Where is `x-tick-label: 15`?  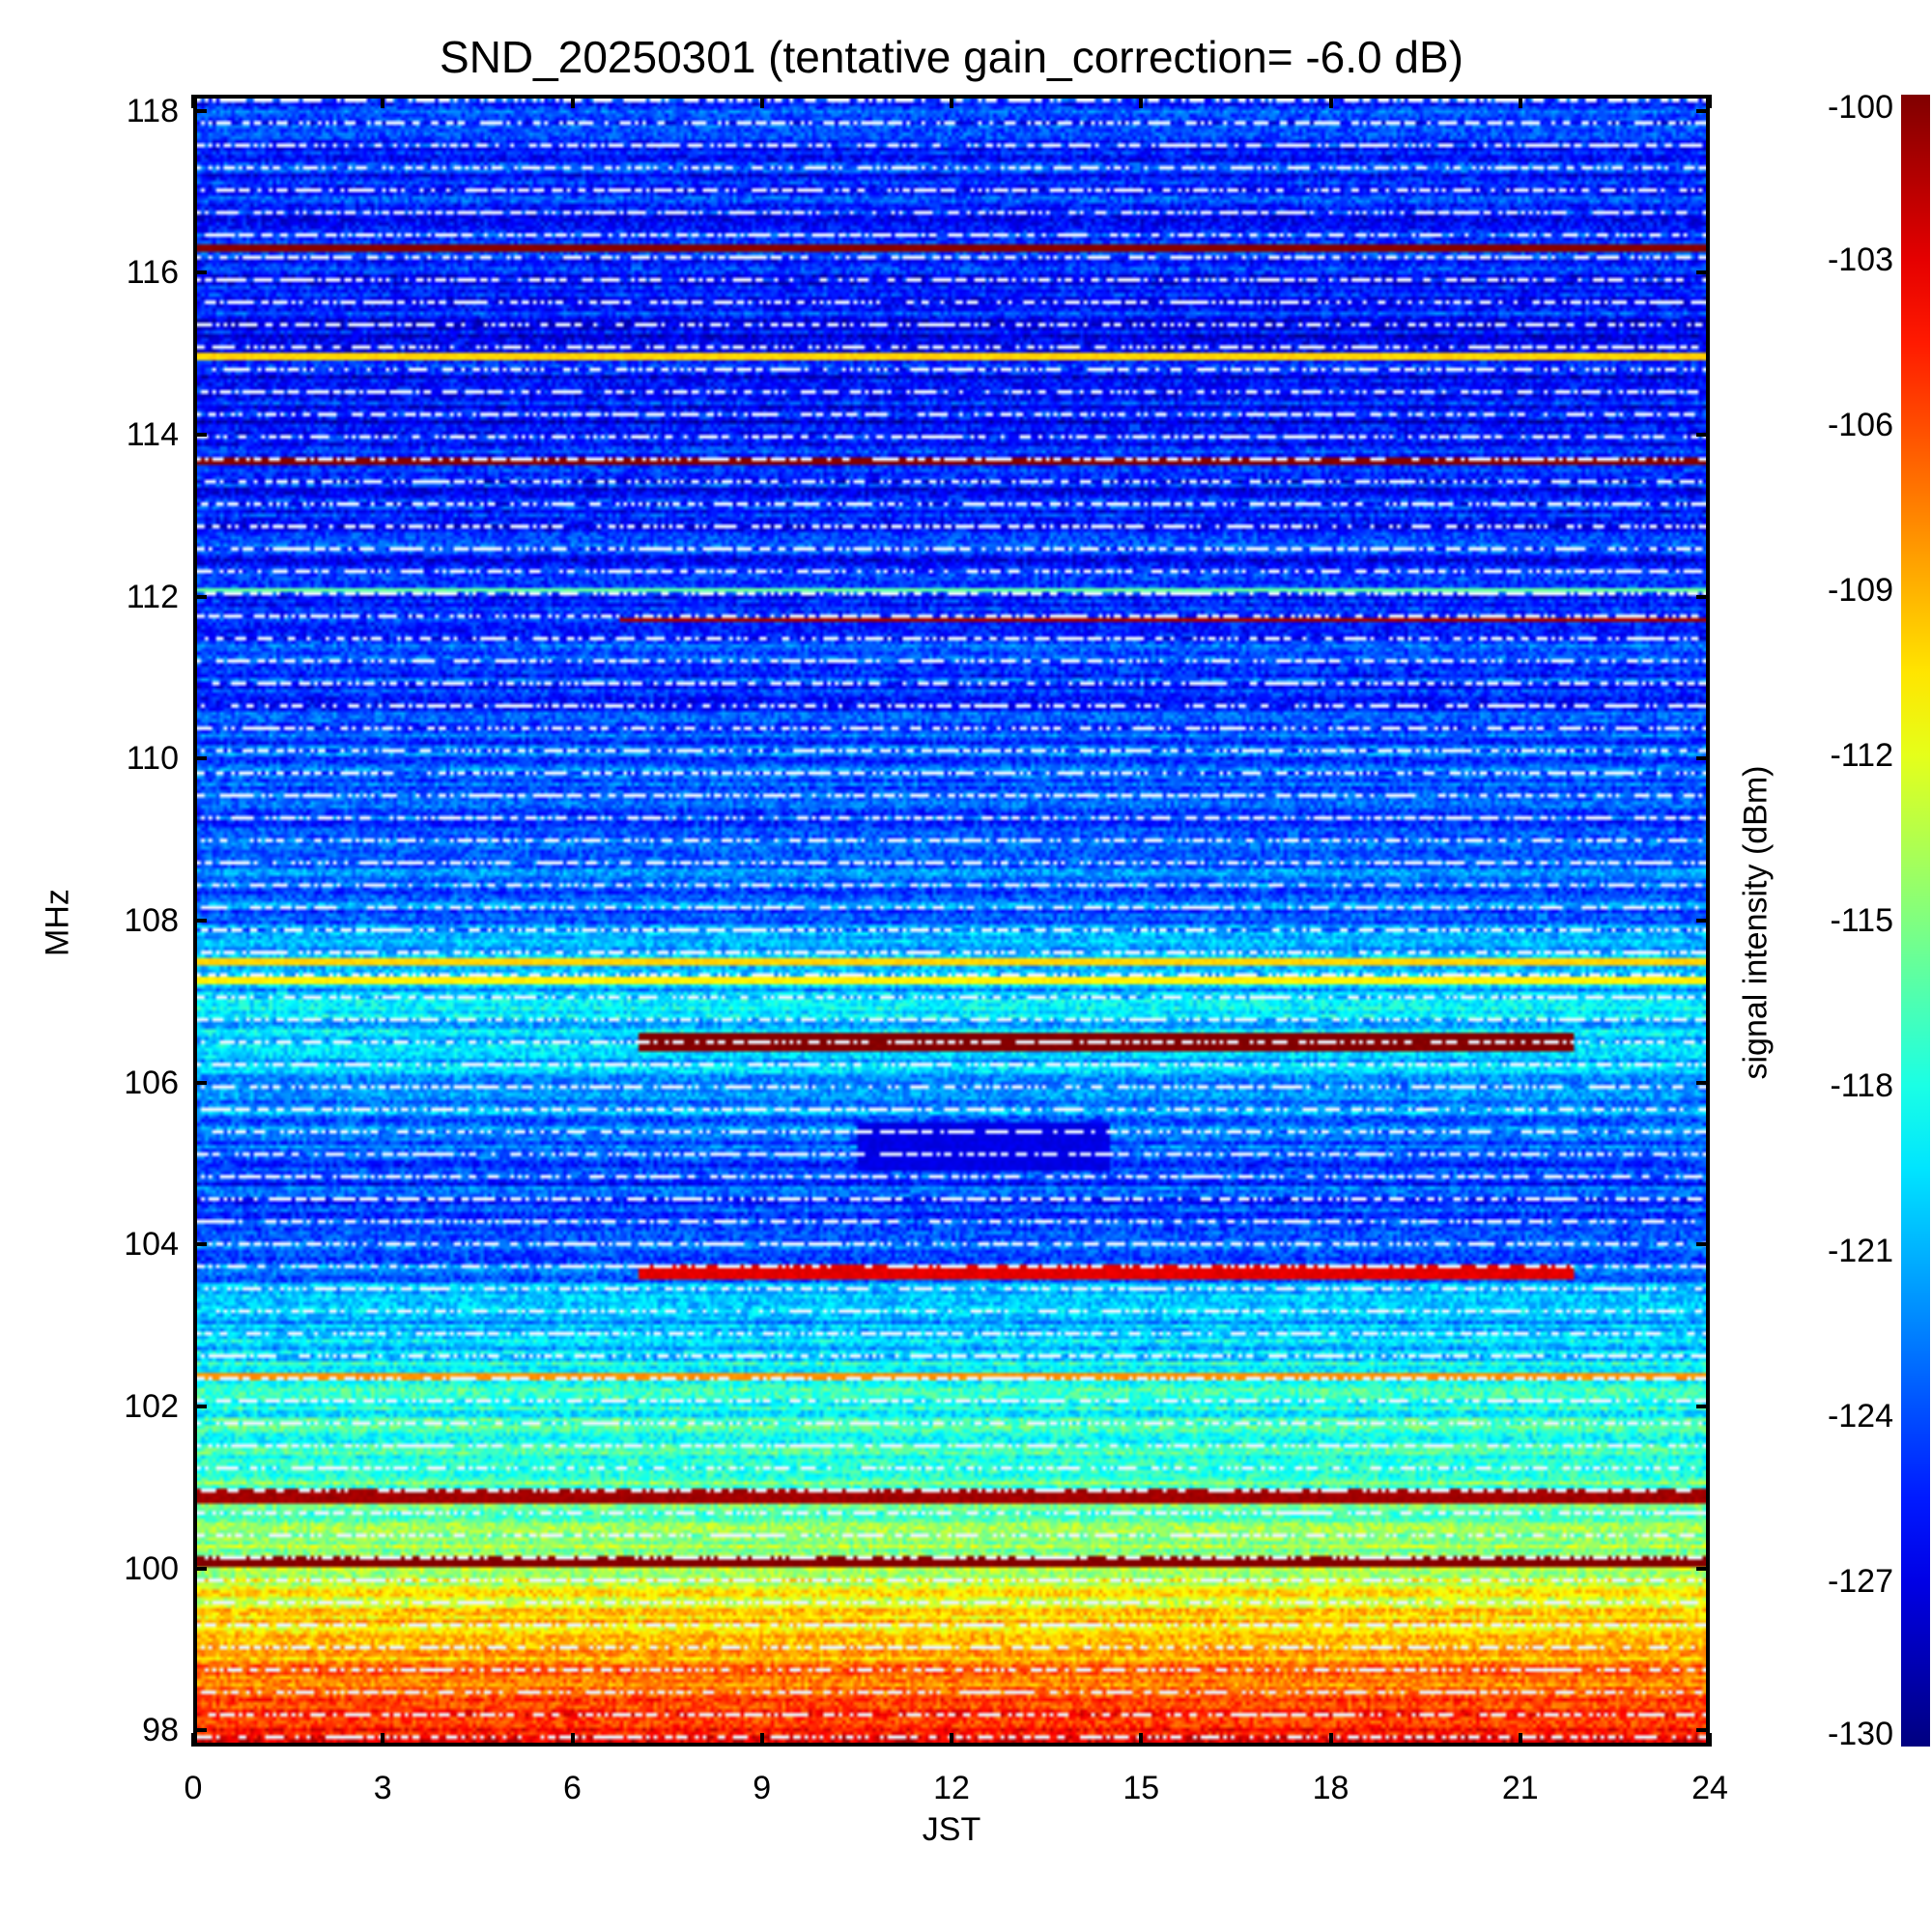
x-tick-label: 15 is located at coordinates (1141, 1788).